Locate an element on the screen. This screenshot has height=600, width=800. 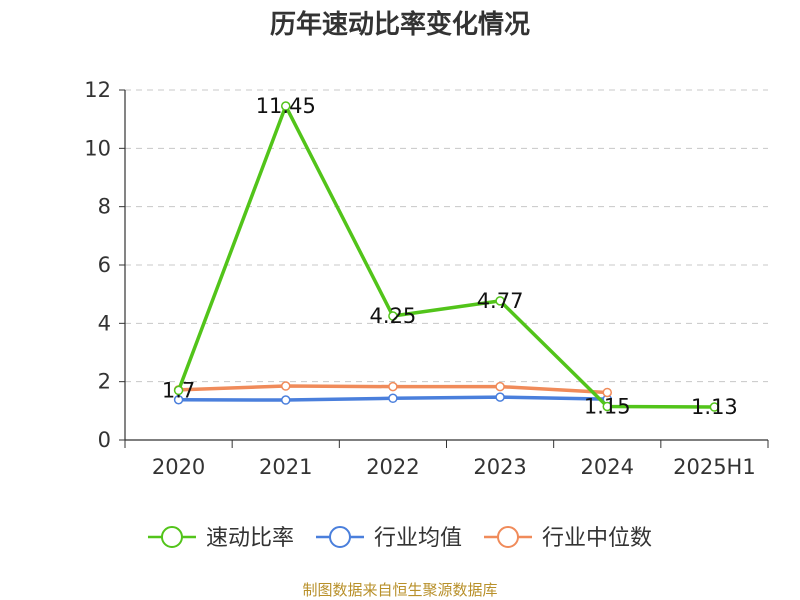
x-tick-label: 2023 is located at coordinates (499, 467).